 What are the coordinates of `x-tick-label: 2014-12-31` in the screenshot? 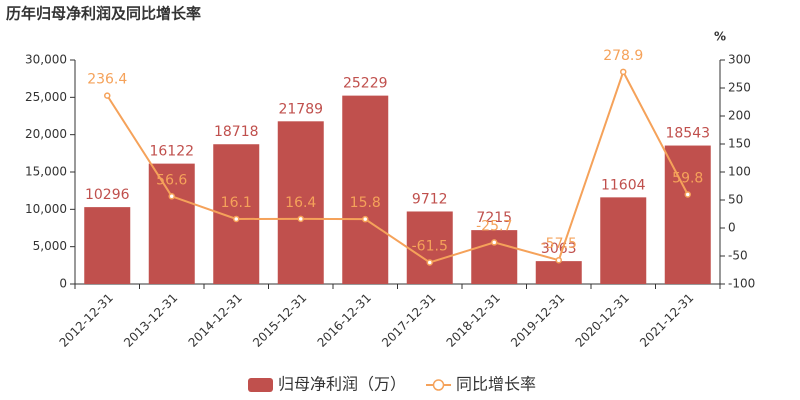 It's located at (215, 320).